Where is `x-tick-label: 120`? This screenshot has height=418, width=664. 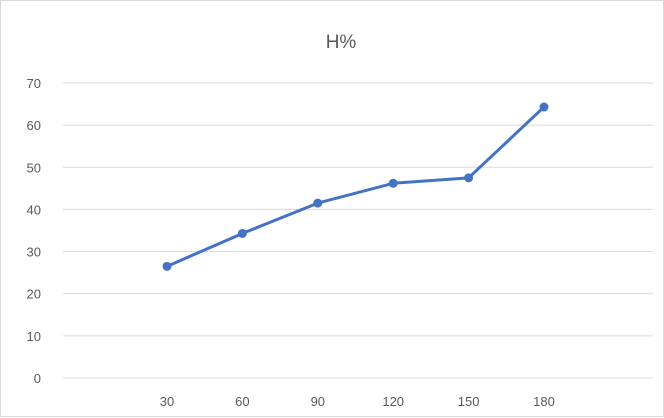
x-tick-label: 120 is located at coordinates (393, 401).